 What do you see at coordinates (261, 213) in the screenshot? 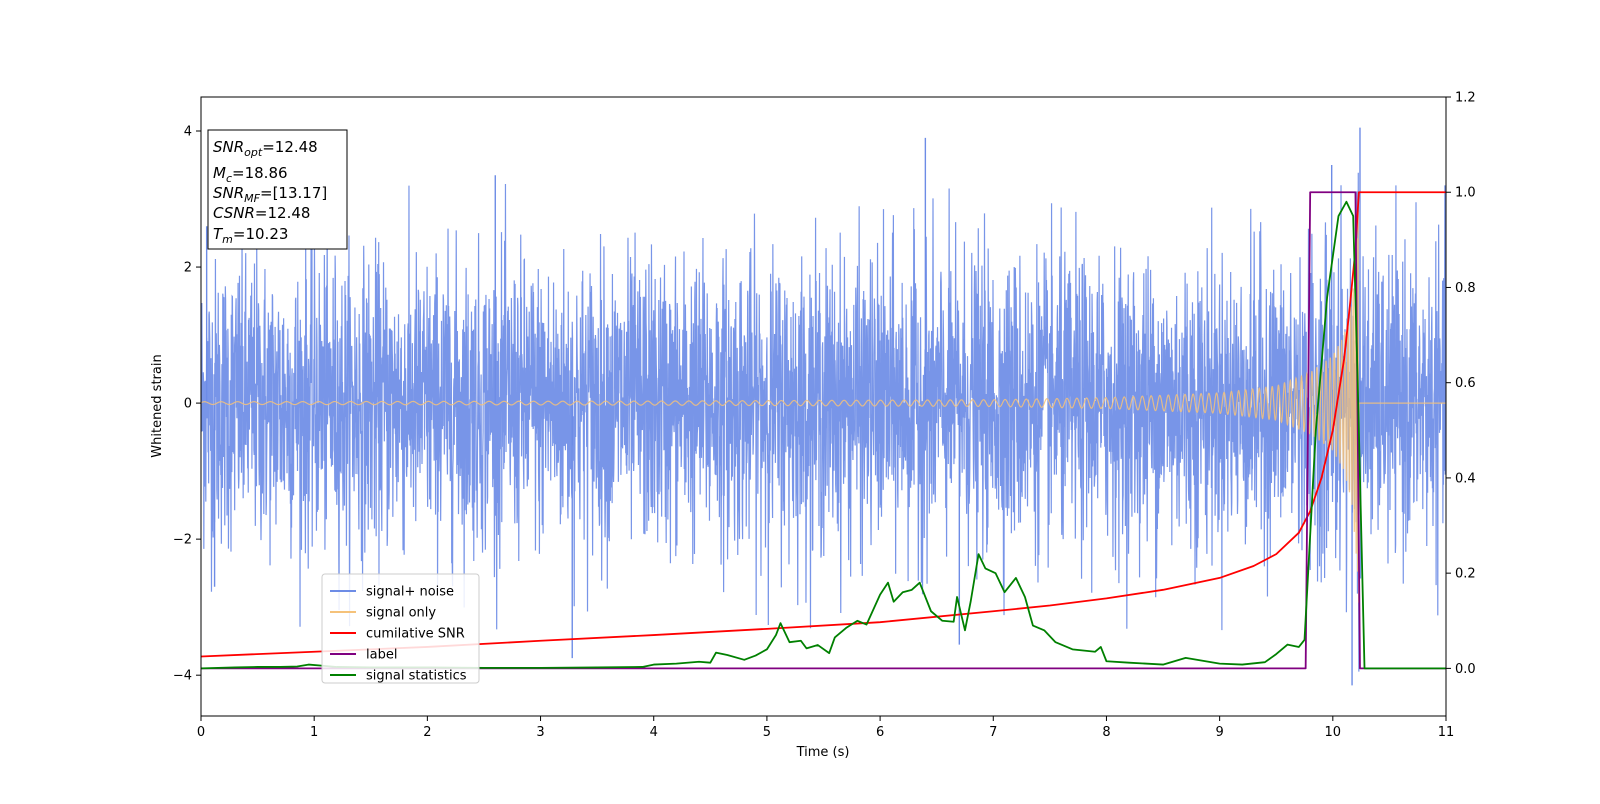
I see `info-csnr: CSNR=12.48` at bounding box center [261, 213].